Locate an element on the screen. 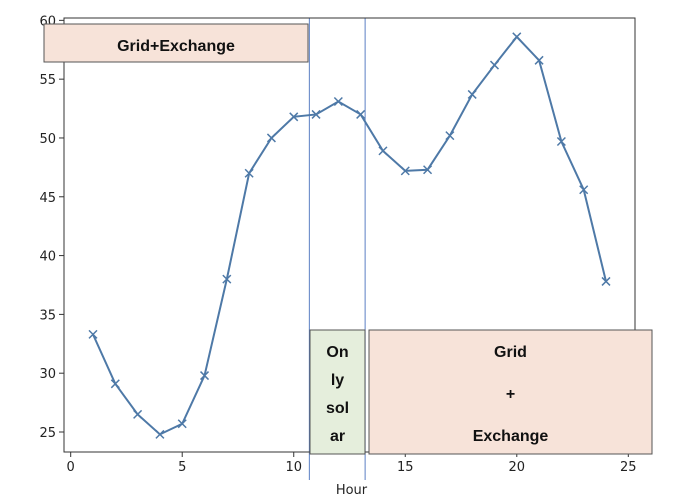 Image resolution: width=673 pixels, height=498 pixels. y-tick-label: 50 is located at coordinates (47, 139).